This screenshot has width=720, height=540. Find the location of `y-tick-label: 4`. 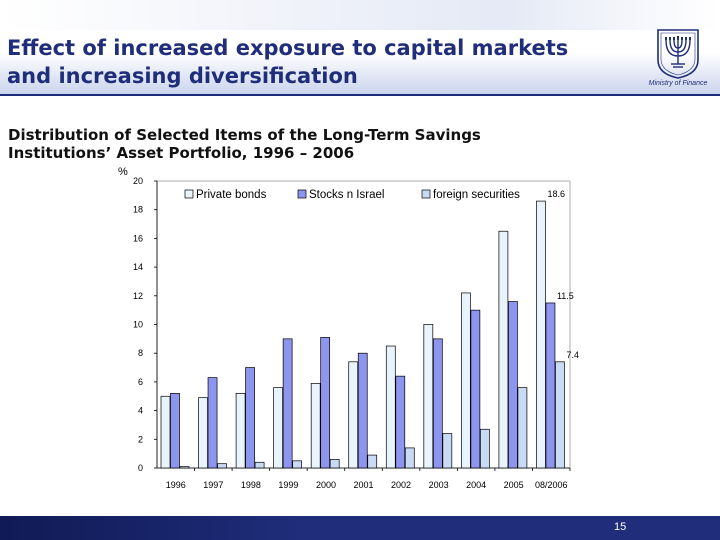

y-tick-label: 4 is located at coordinates (140, 411).